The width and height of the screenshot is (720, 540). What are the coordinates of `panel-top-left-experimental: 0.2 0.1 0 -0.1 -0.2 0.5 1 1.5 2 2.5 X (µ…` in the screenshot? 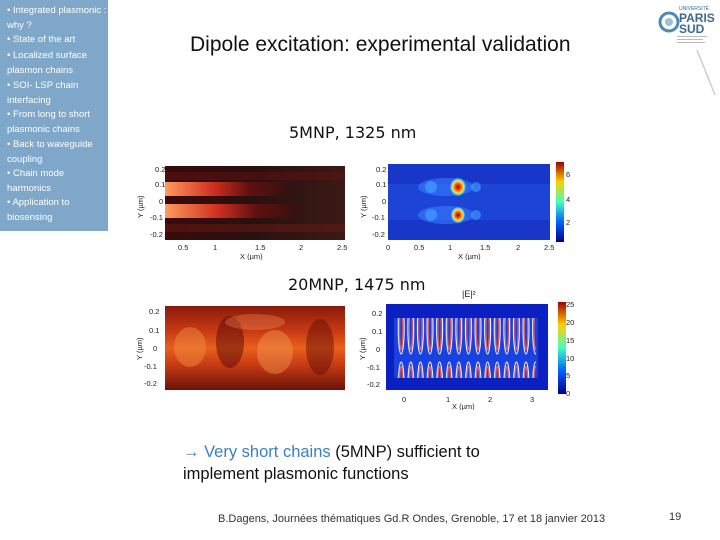 It's located at (241, 212).